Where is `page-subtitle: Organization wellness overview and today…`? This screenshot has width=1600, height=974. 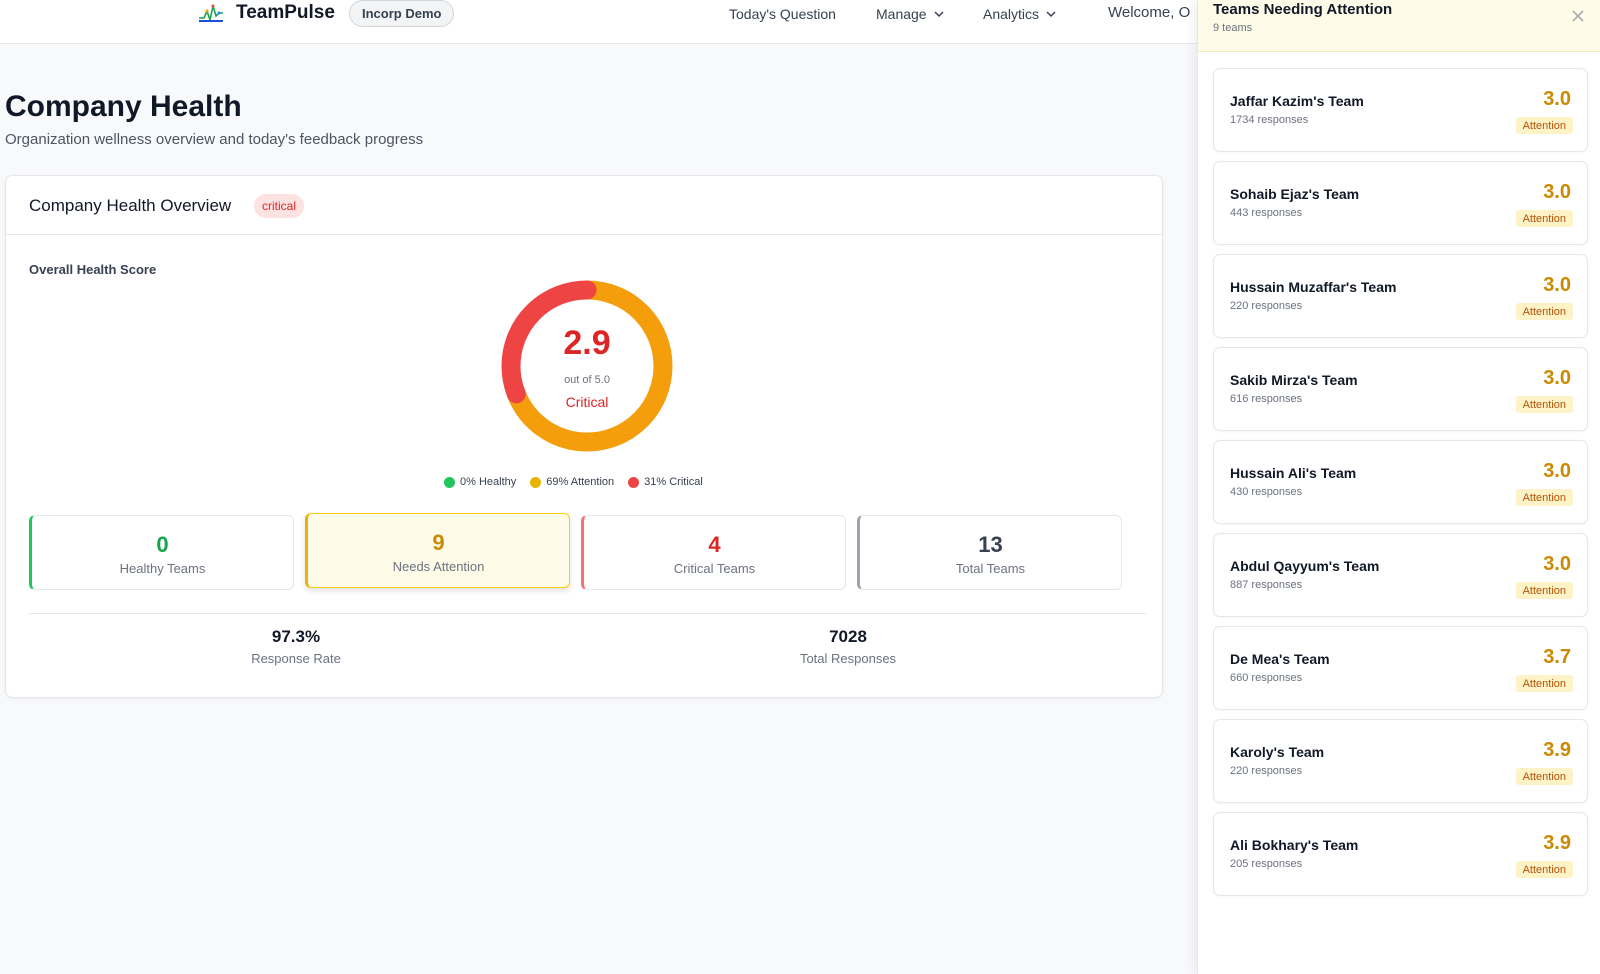 page-subtitle: Organization wellness overview and today… is located at coordinates (214, 139).